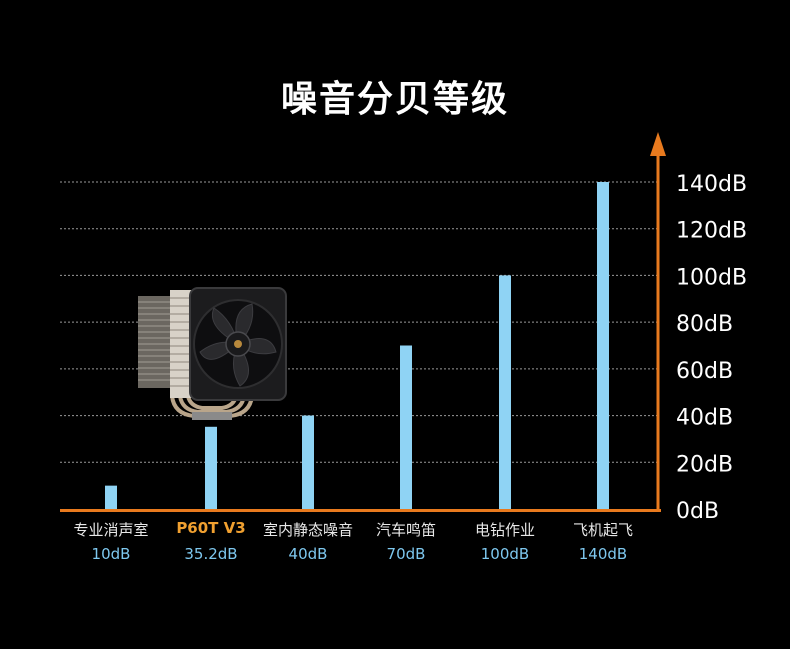 The width and height of the screenshot is (790, 649). Describe the element at coordinates (504, 530) in the screenshot. I see `category-label: 电钻作业` at that location.